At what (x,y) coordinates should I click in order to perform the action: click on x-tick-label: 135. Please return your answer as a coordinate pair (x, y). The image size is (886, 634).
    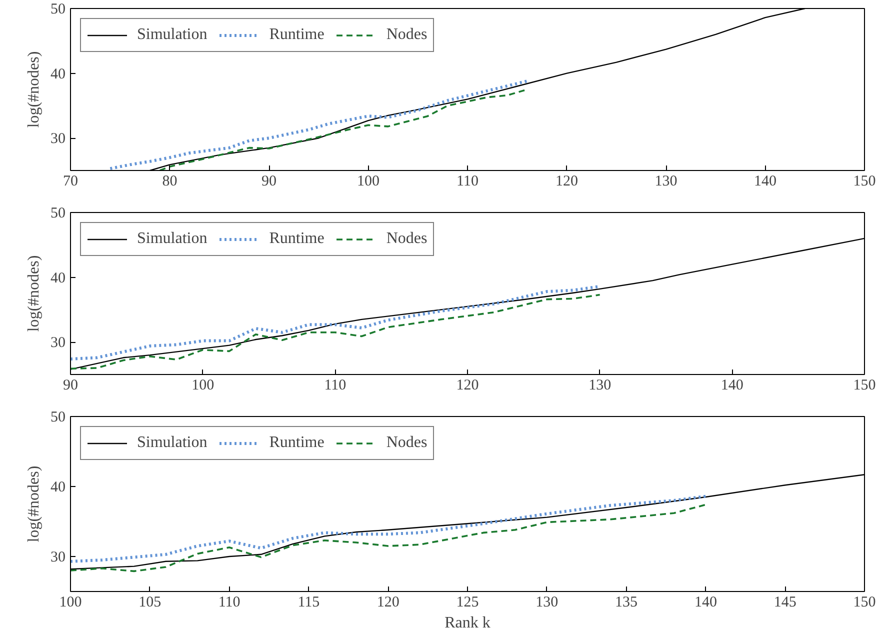
    Looking at the image, I should click on (626, 602).